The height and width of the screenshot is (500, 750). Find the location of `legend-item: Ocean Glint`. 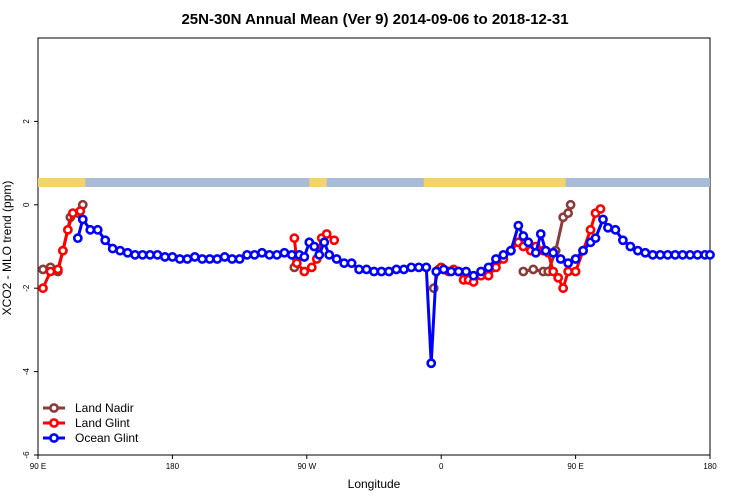

legend-item: Ocean Glint is located at coordinates (91, 438).